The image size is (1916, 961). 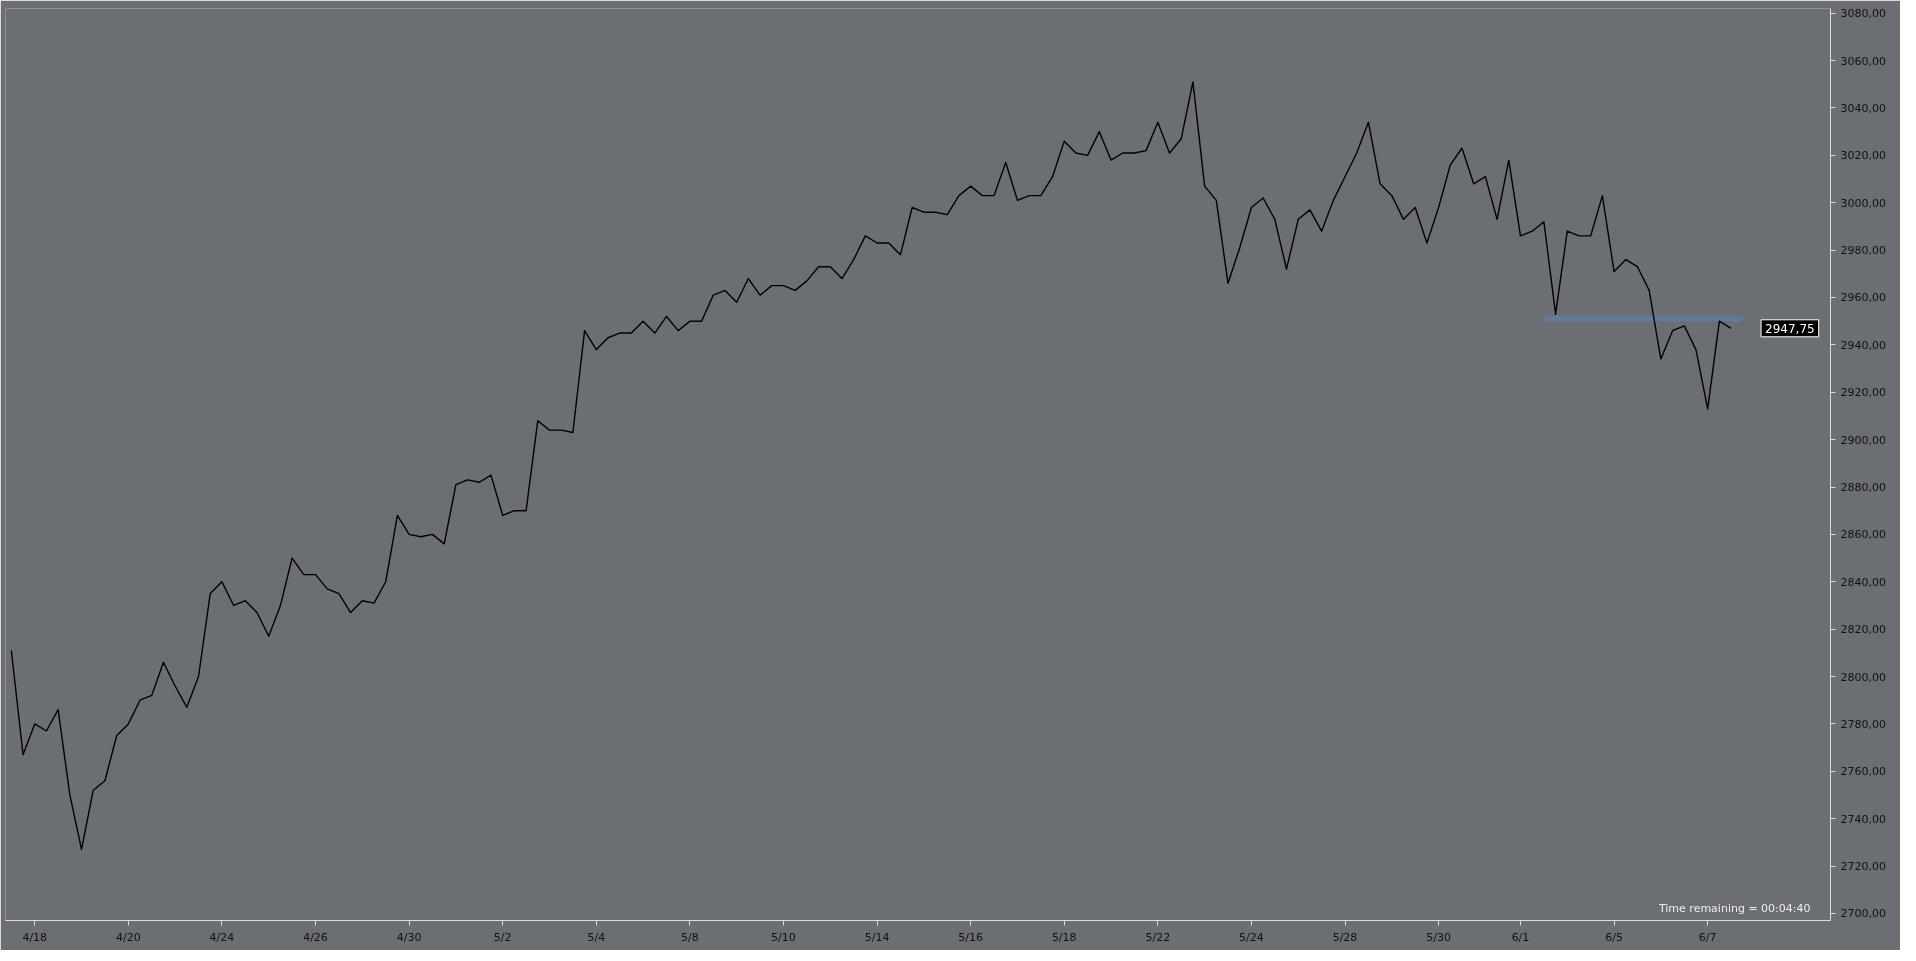 I want to click on x-tick-label: 4/20, so click(x=128, y=937).